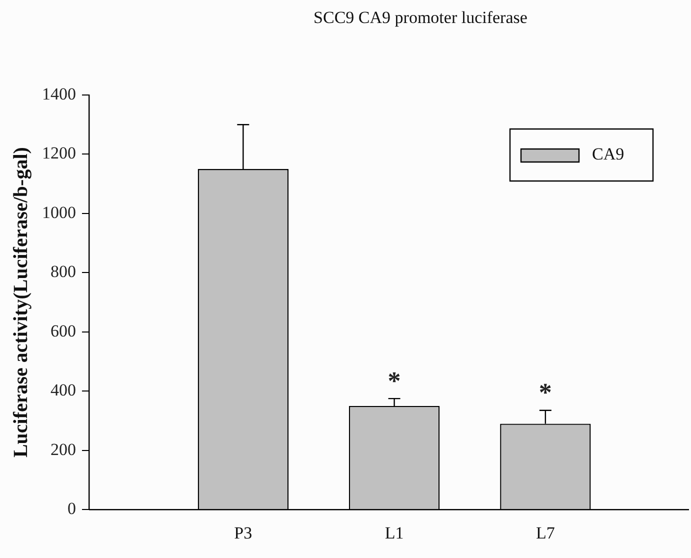 This screenshot has height=558, width=691. I want to click on x-tick-label: L7, so click(546, 532).